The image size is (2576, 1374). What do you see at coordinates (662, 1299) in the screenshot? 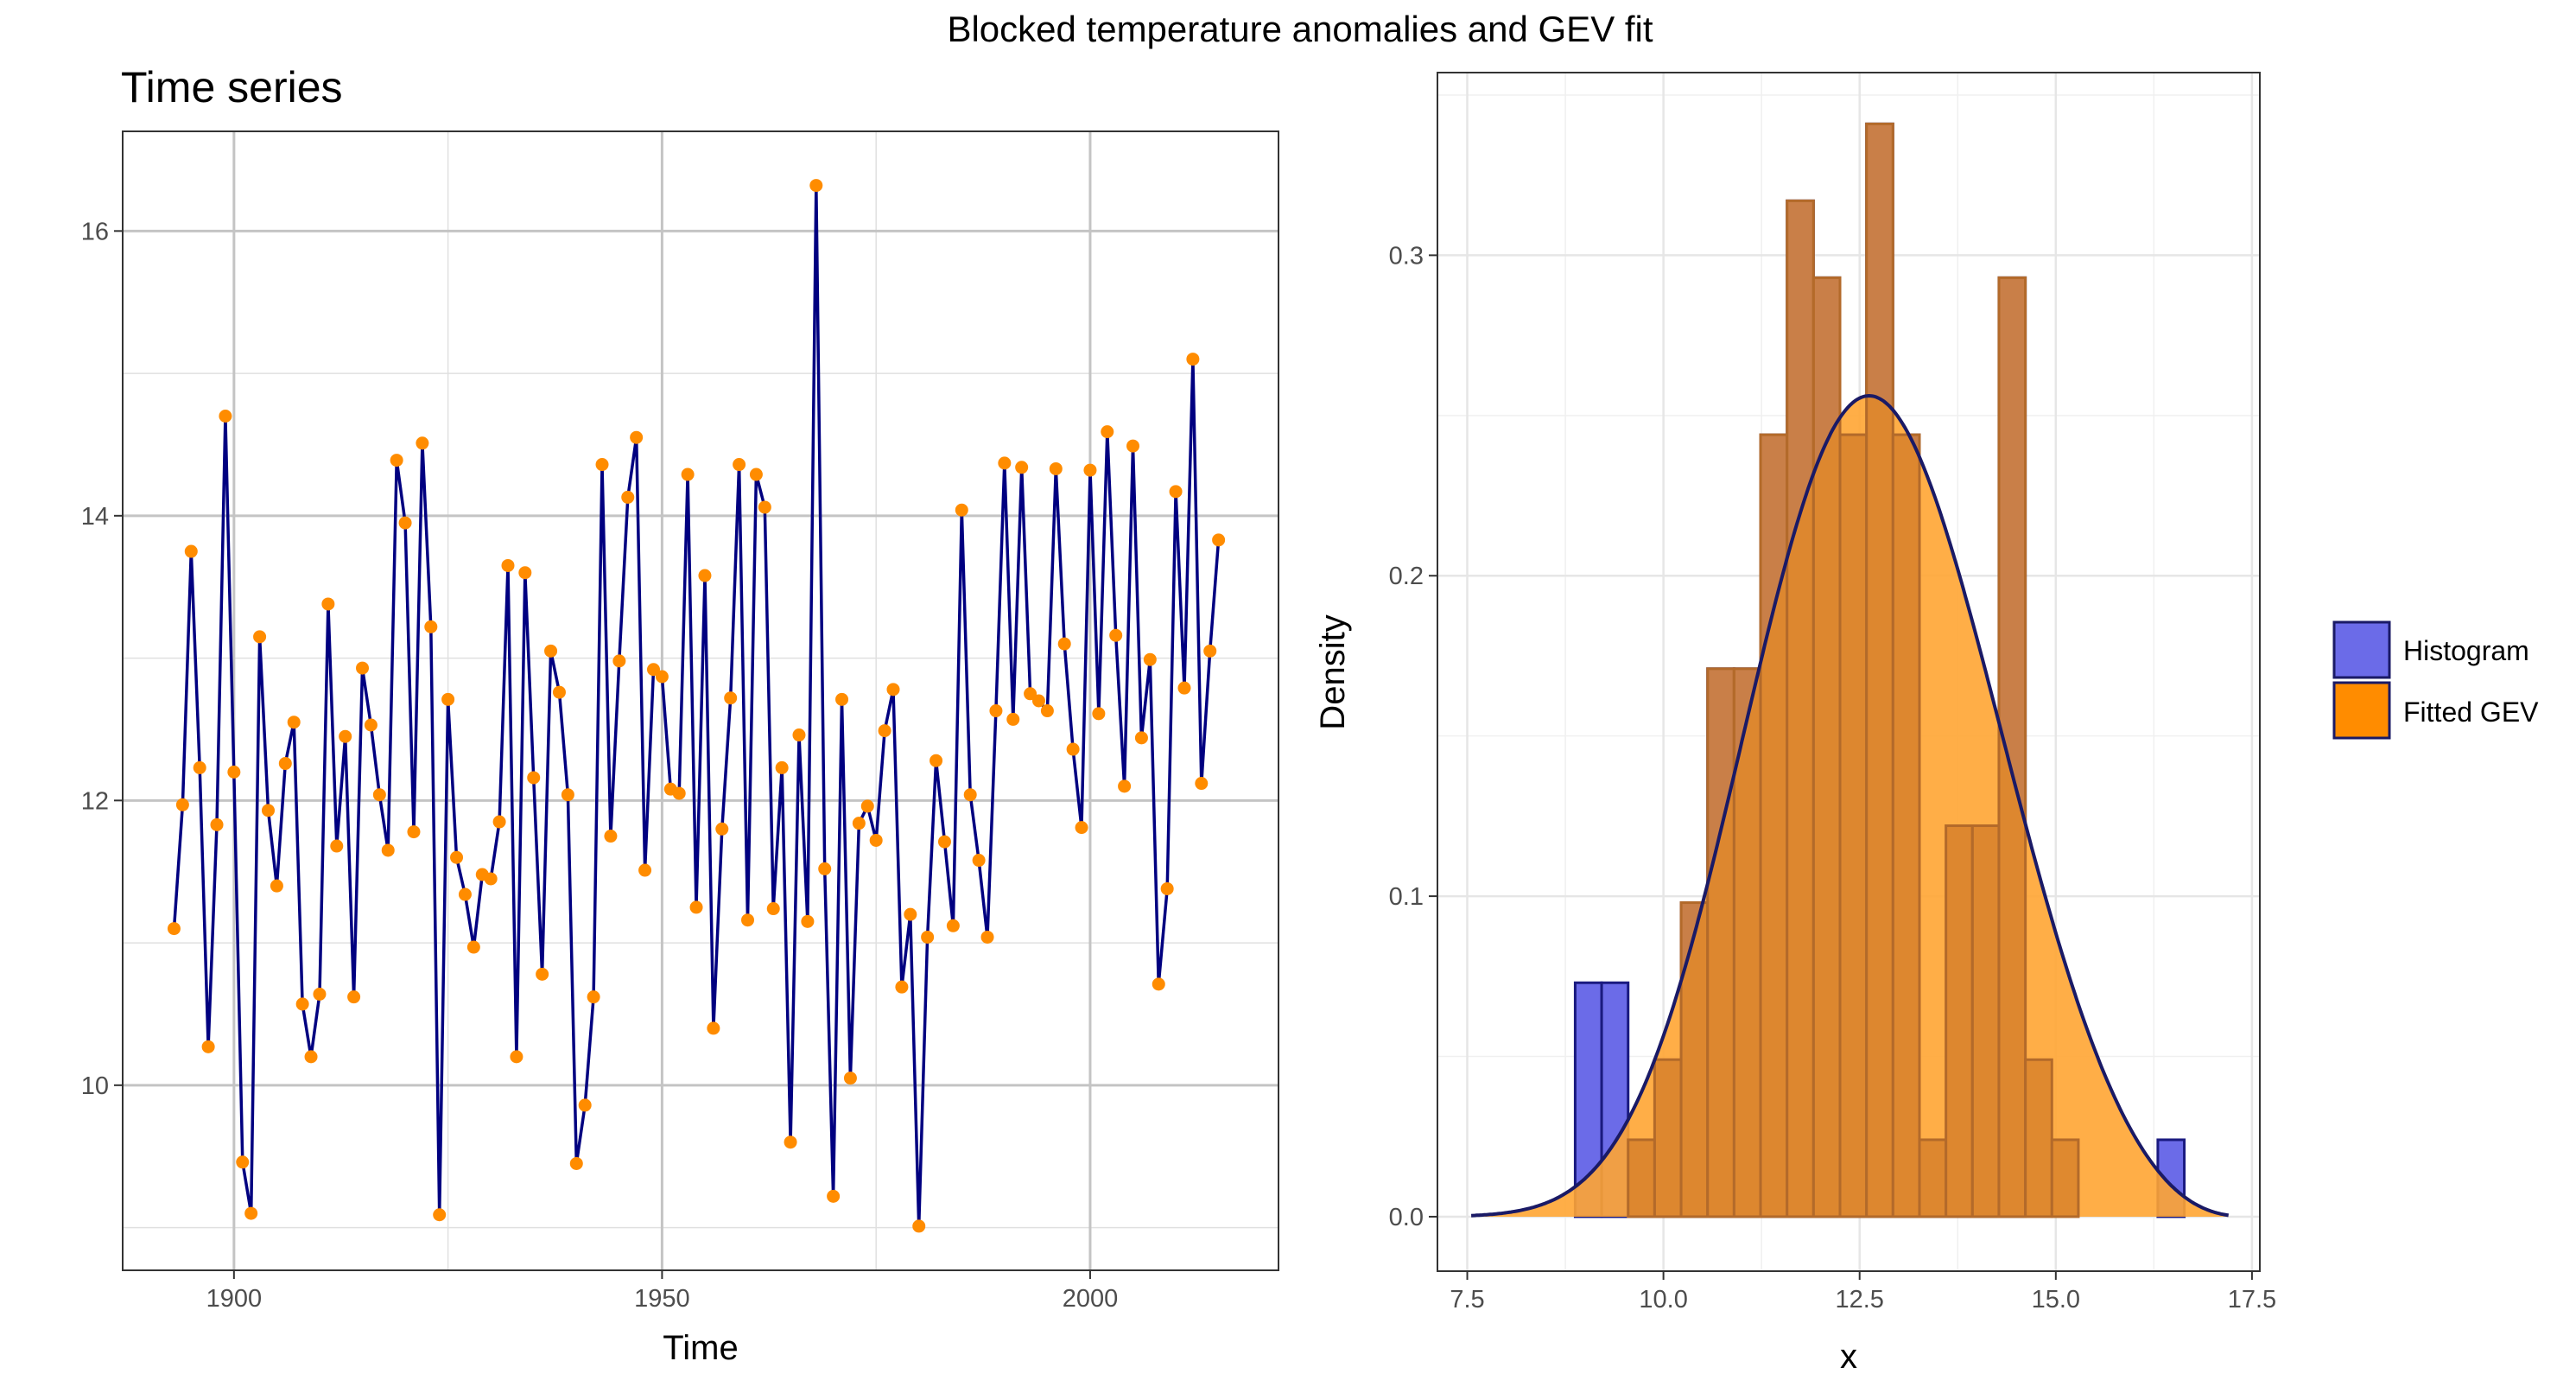
I see `time-series-x-tick-label: 1950` at bounding box center [662, 1299].